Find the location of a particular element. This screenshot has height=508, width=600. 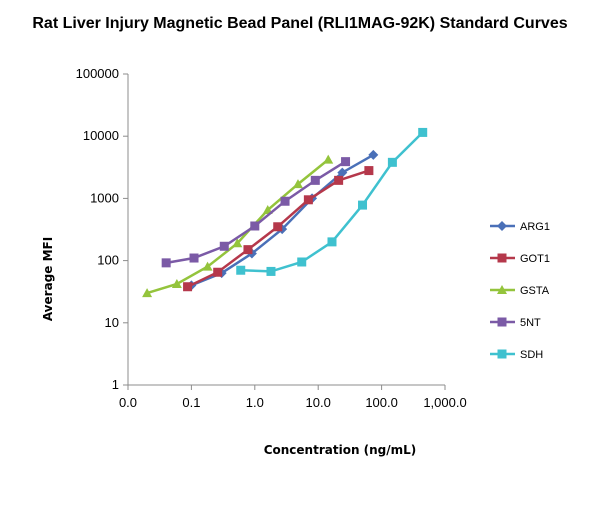

legend-item-arg1: ARG1 is located at coordinates (520, 227).